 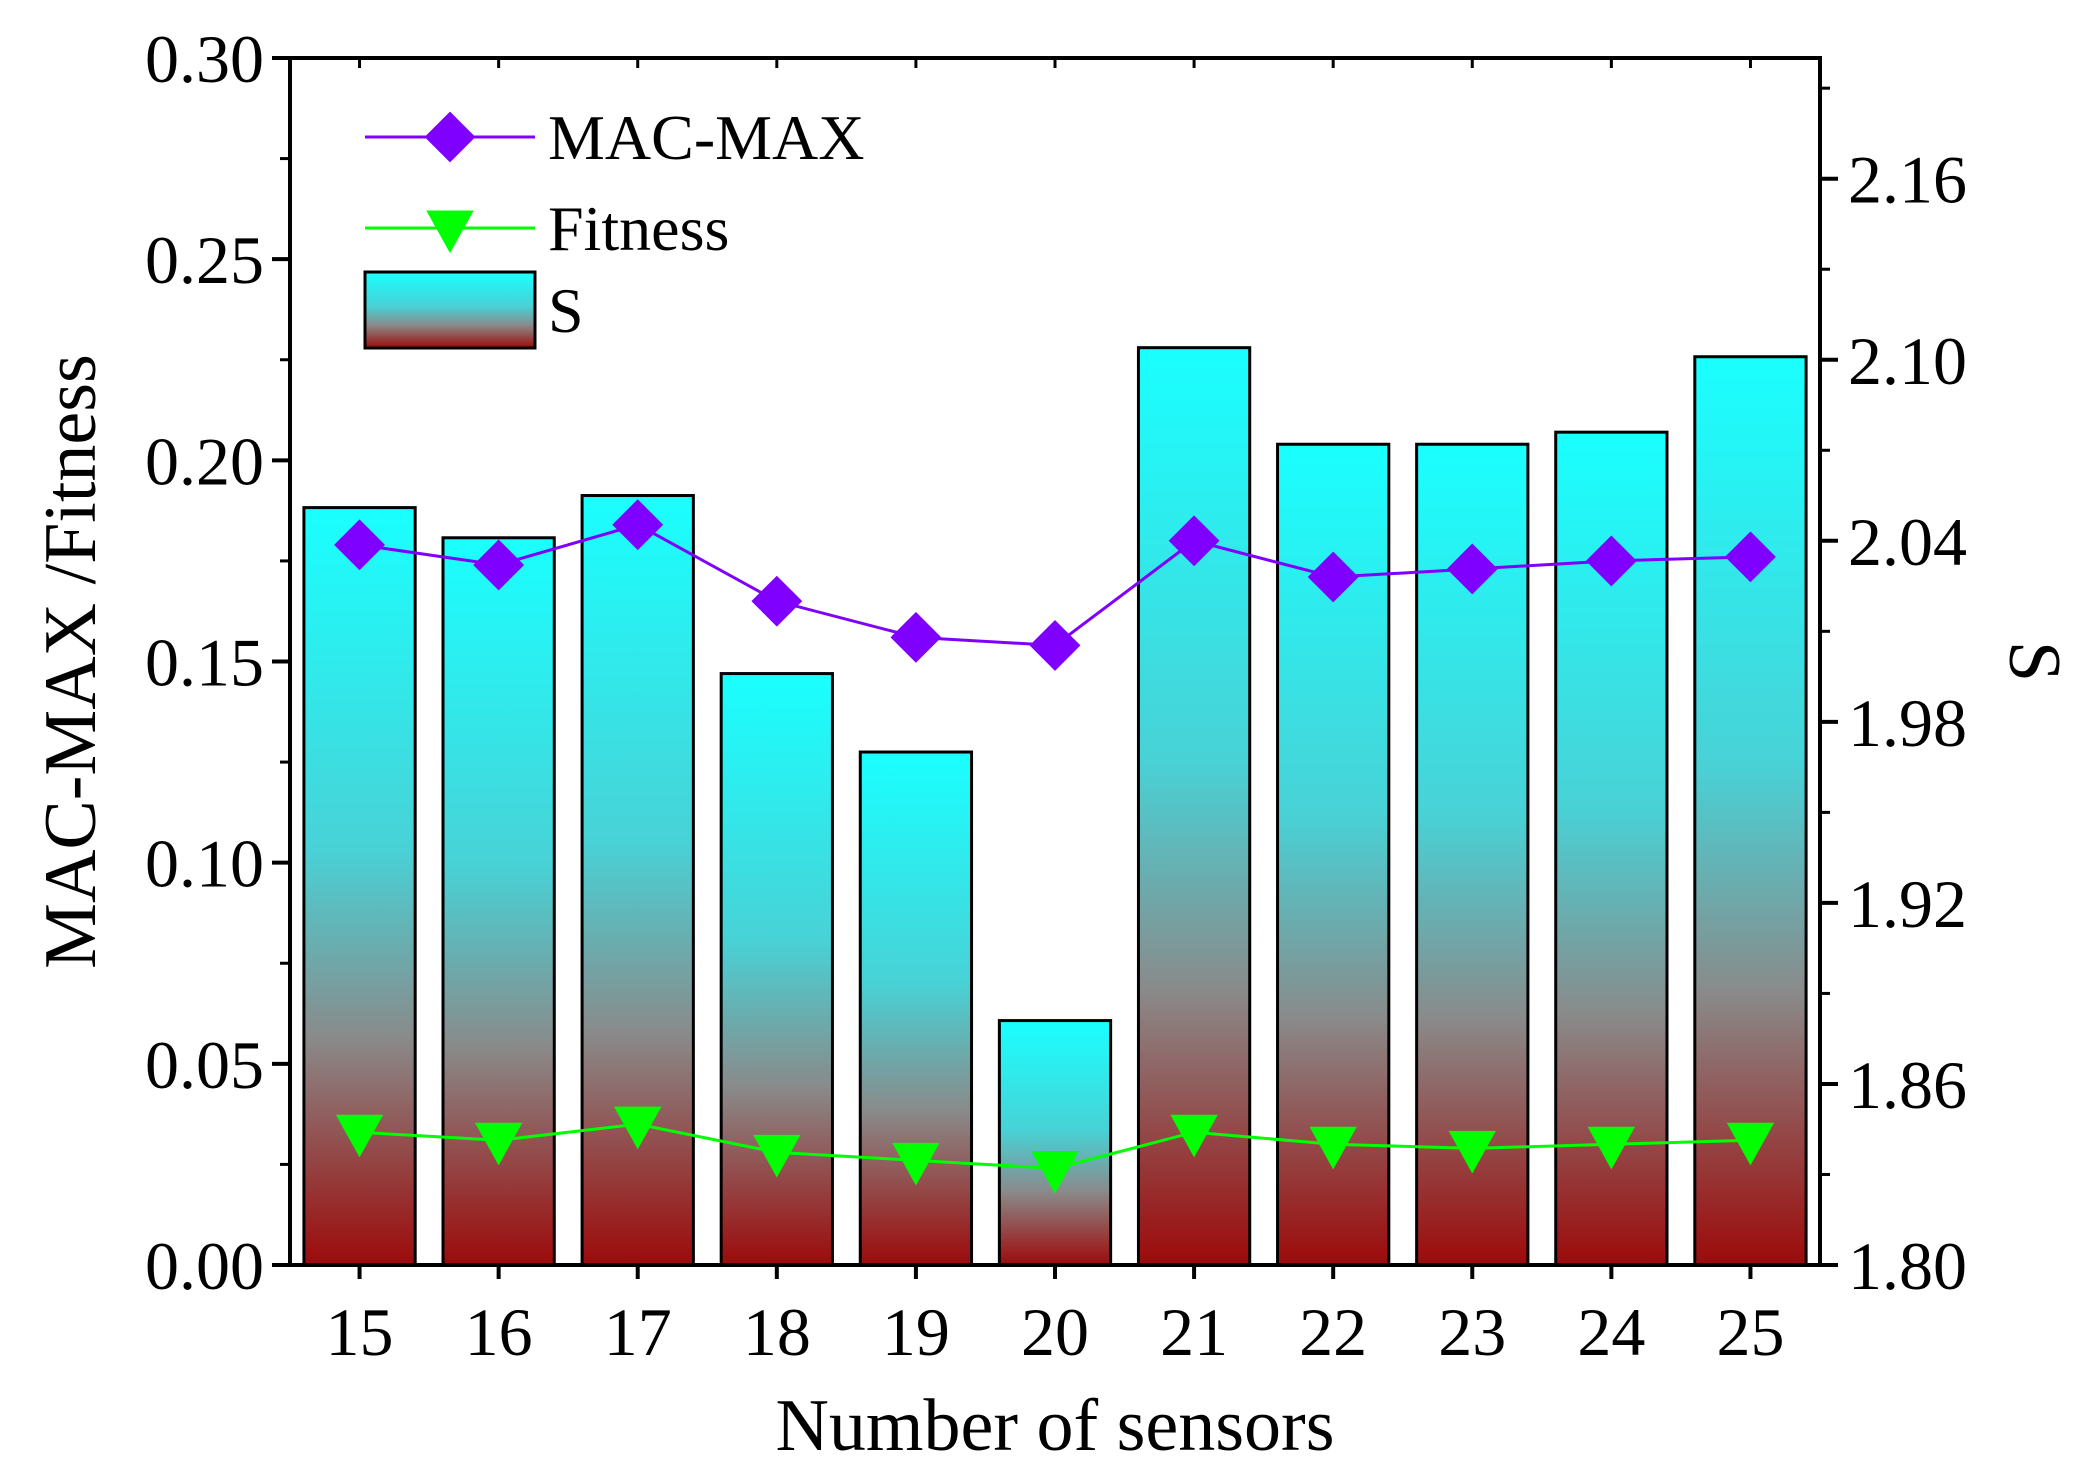 What do you see at coordinates (2034, 661) in the screenshot?
I see `y-axis-title-right: S` at bounding box center [2034, 661].